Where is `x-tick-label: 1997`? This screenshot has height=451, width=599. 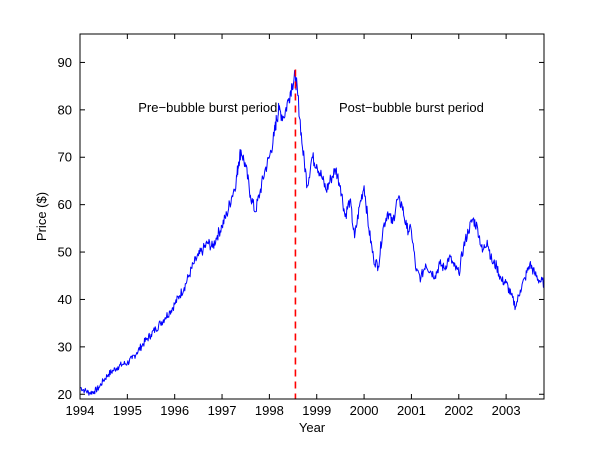 x-tick-label: 1997 is located at coordinates (222, 410).